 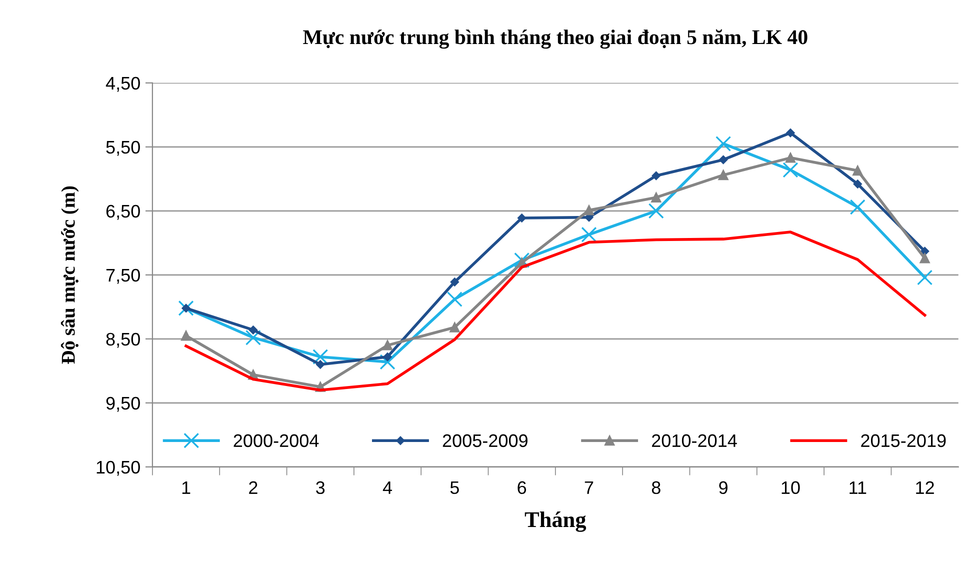 I want to click on legend-label: 2000-2004, so click(x=276, y=441).